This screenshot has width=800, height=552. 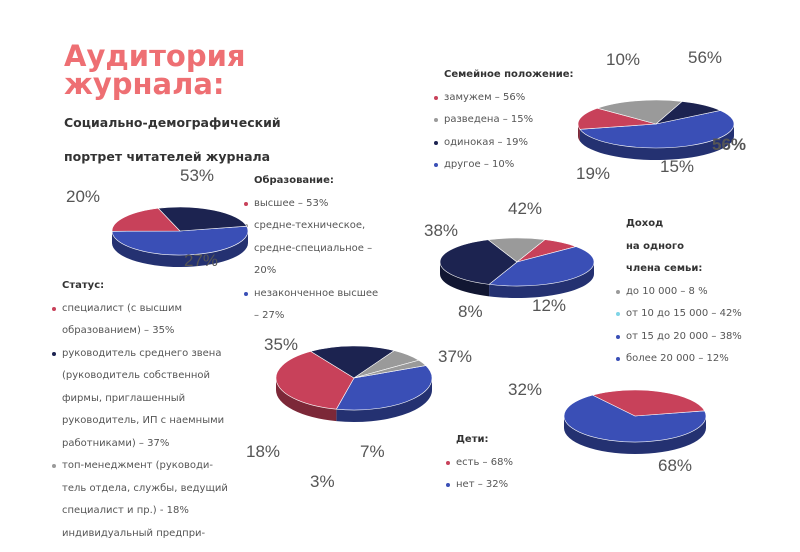 What do you see at coordinates (118, 330) in the screenshot?
I see `legend-item-text: образованием) – 35%` at bounding box center [118, 330].